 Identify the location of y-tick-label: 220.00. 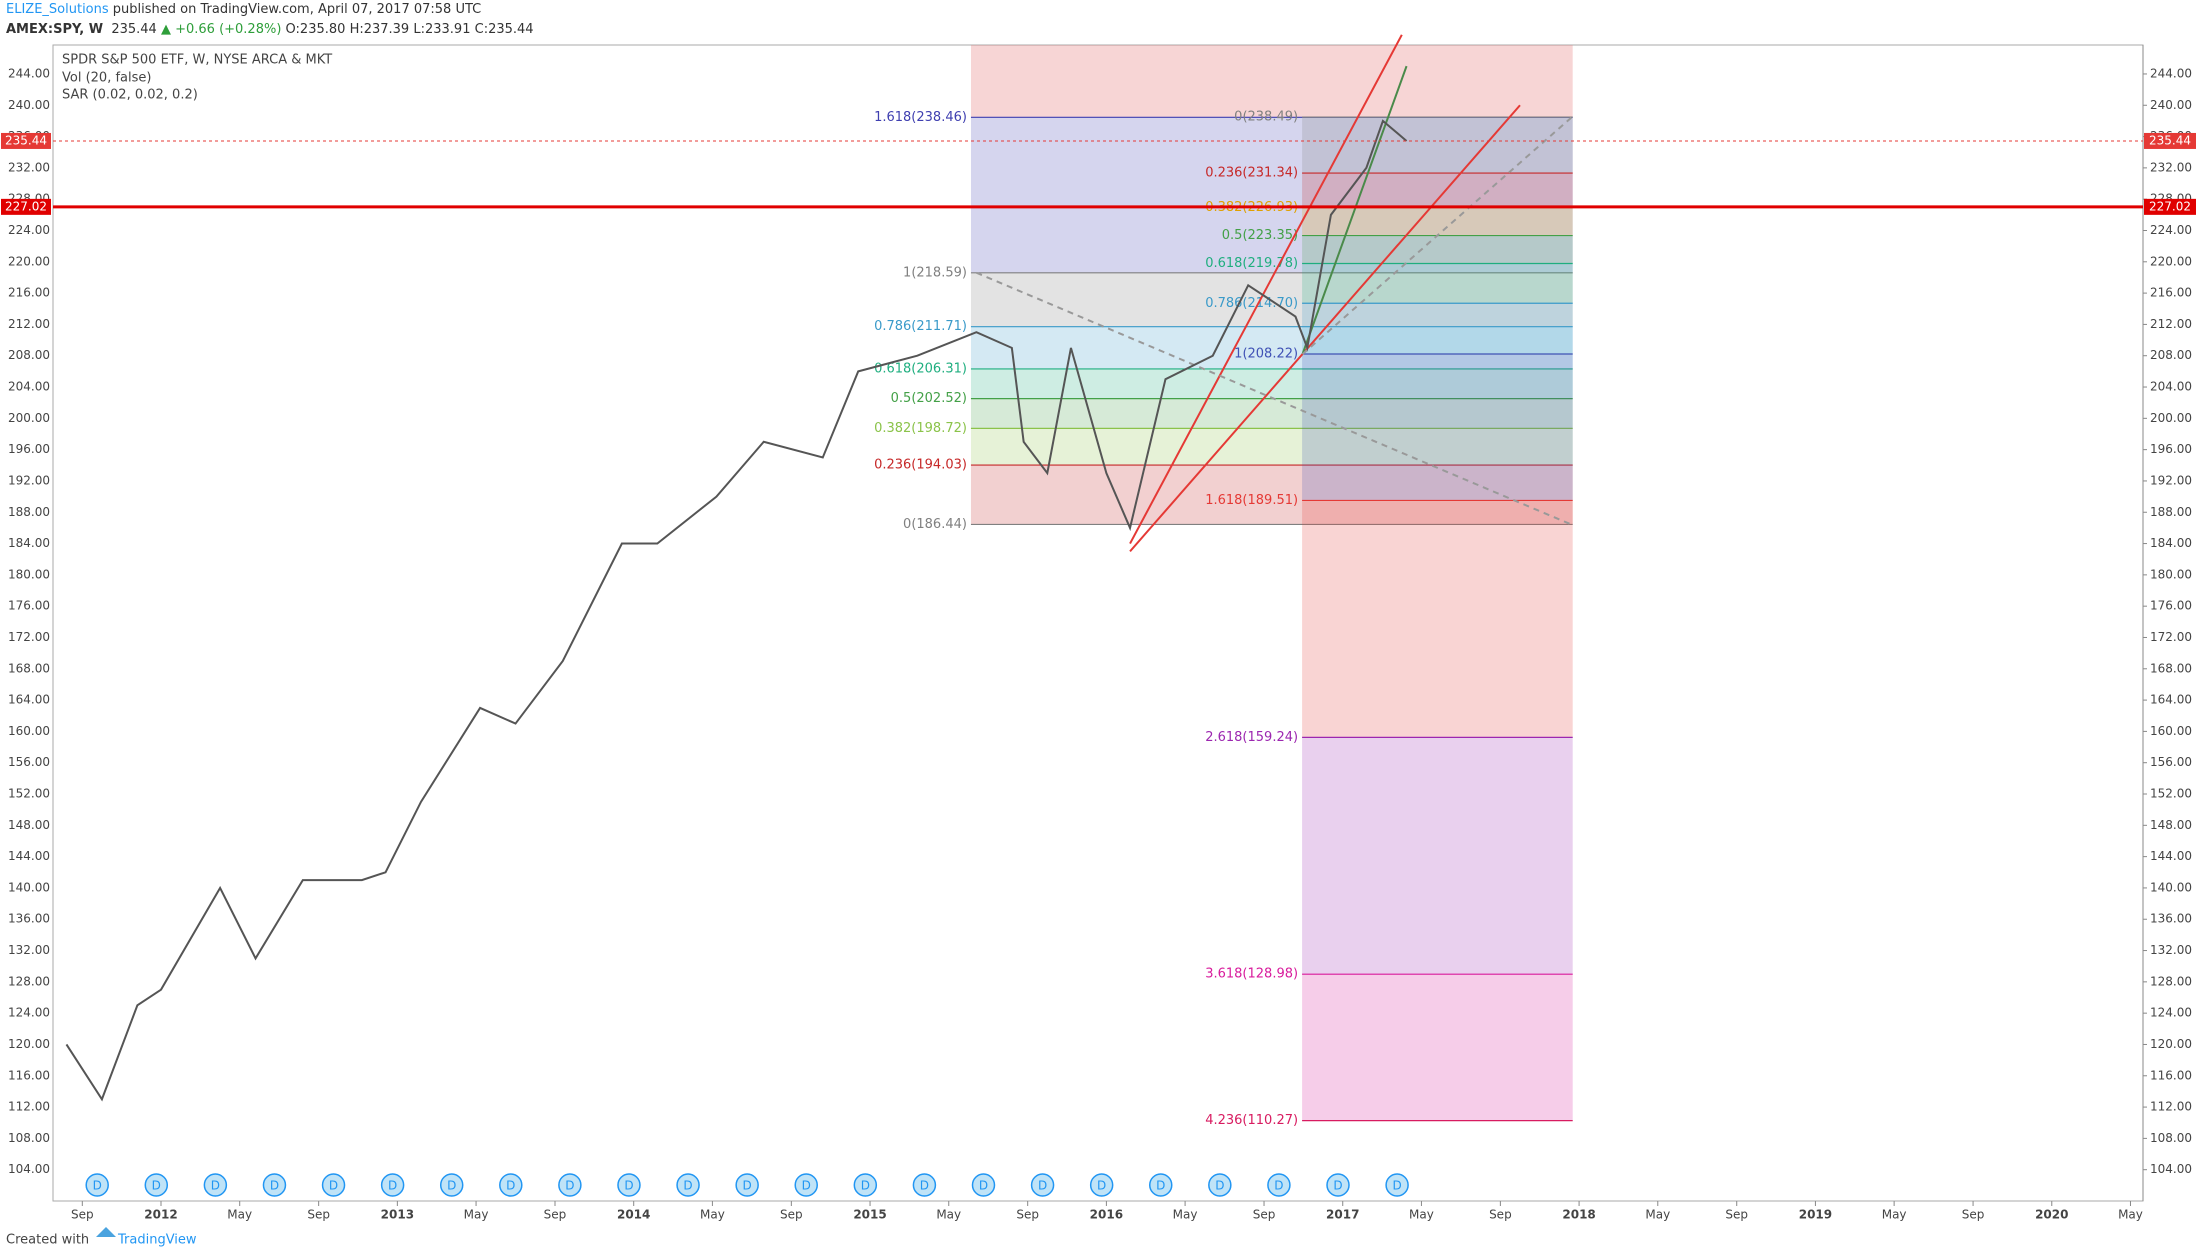
(2171, 261).